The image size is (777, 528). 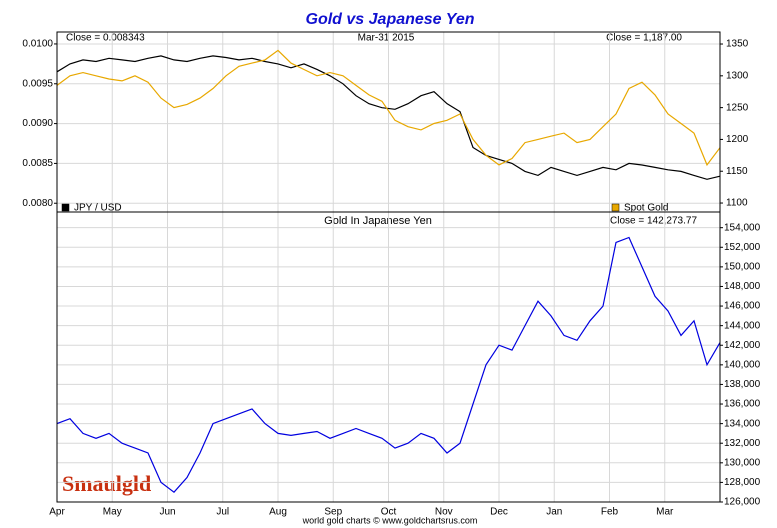 What do you see at coordinates (112, 512) in the screenshot?
I see `x-tick-label: May` at bounding box center [112, 512].